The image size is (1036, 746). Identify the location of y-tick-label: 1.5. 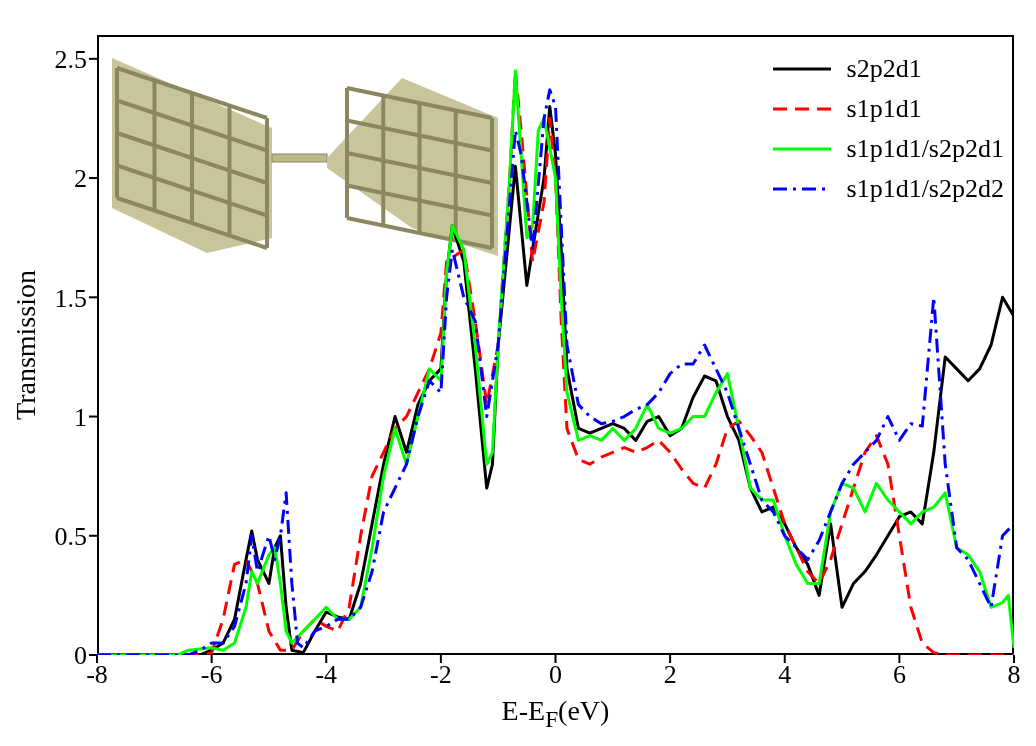
(70, 298).